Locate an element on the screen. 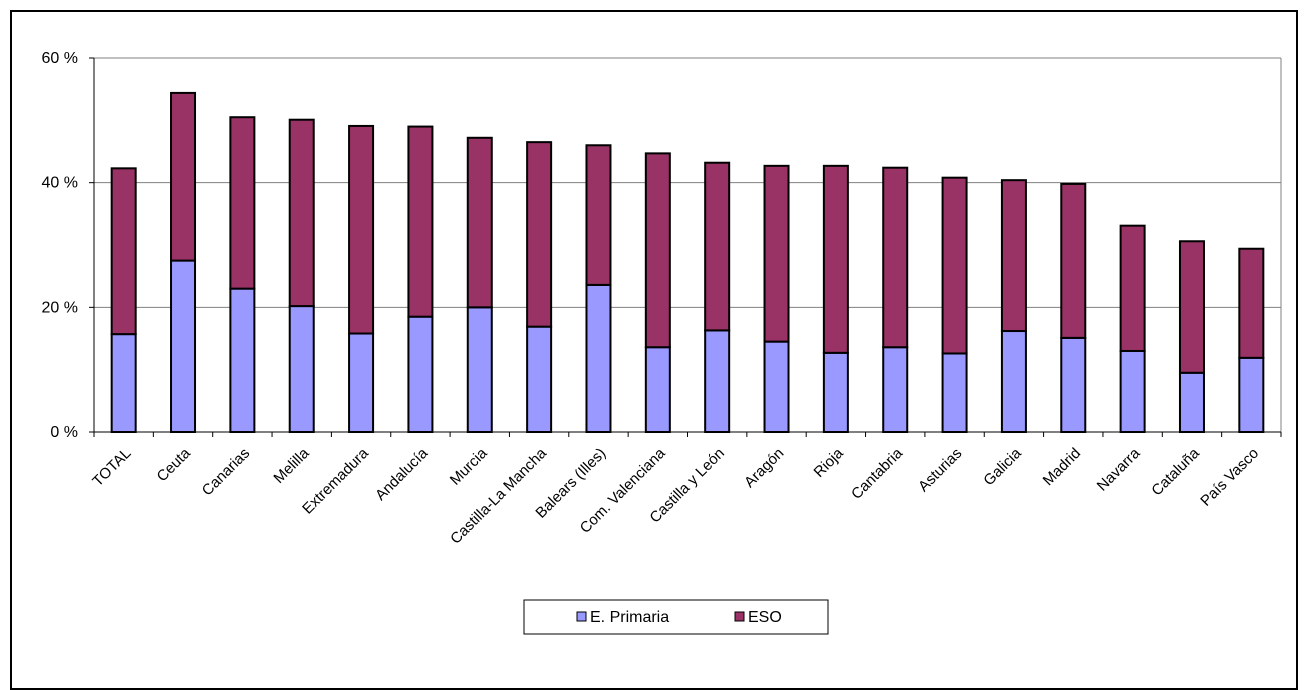 The image size is (1308, 690). y-tick-label: 40 % is located at coordinates (60, 183).